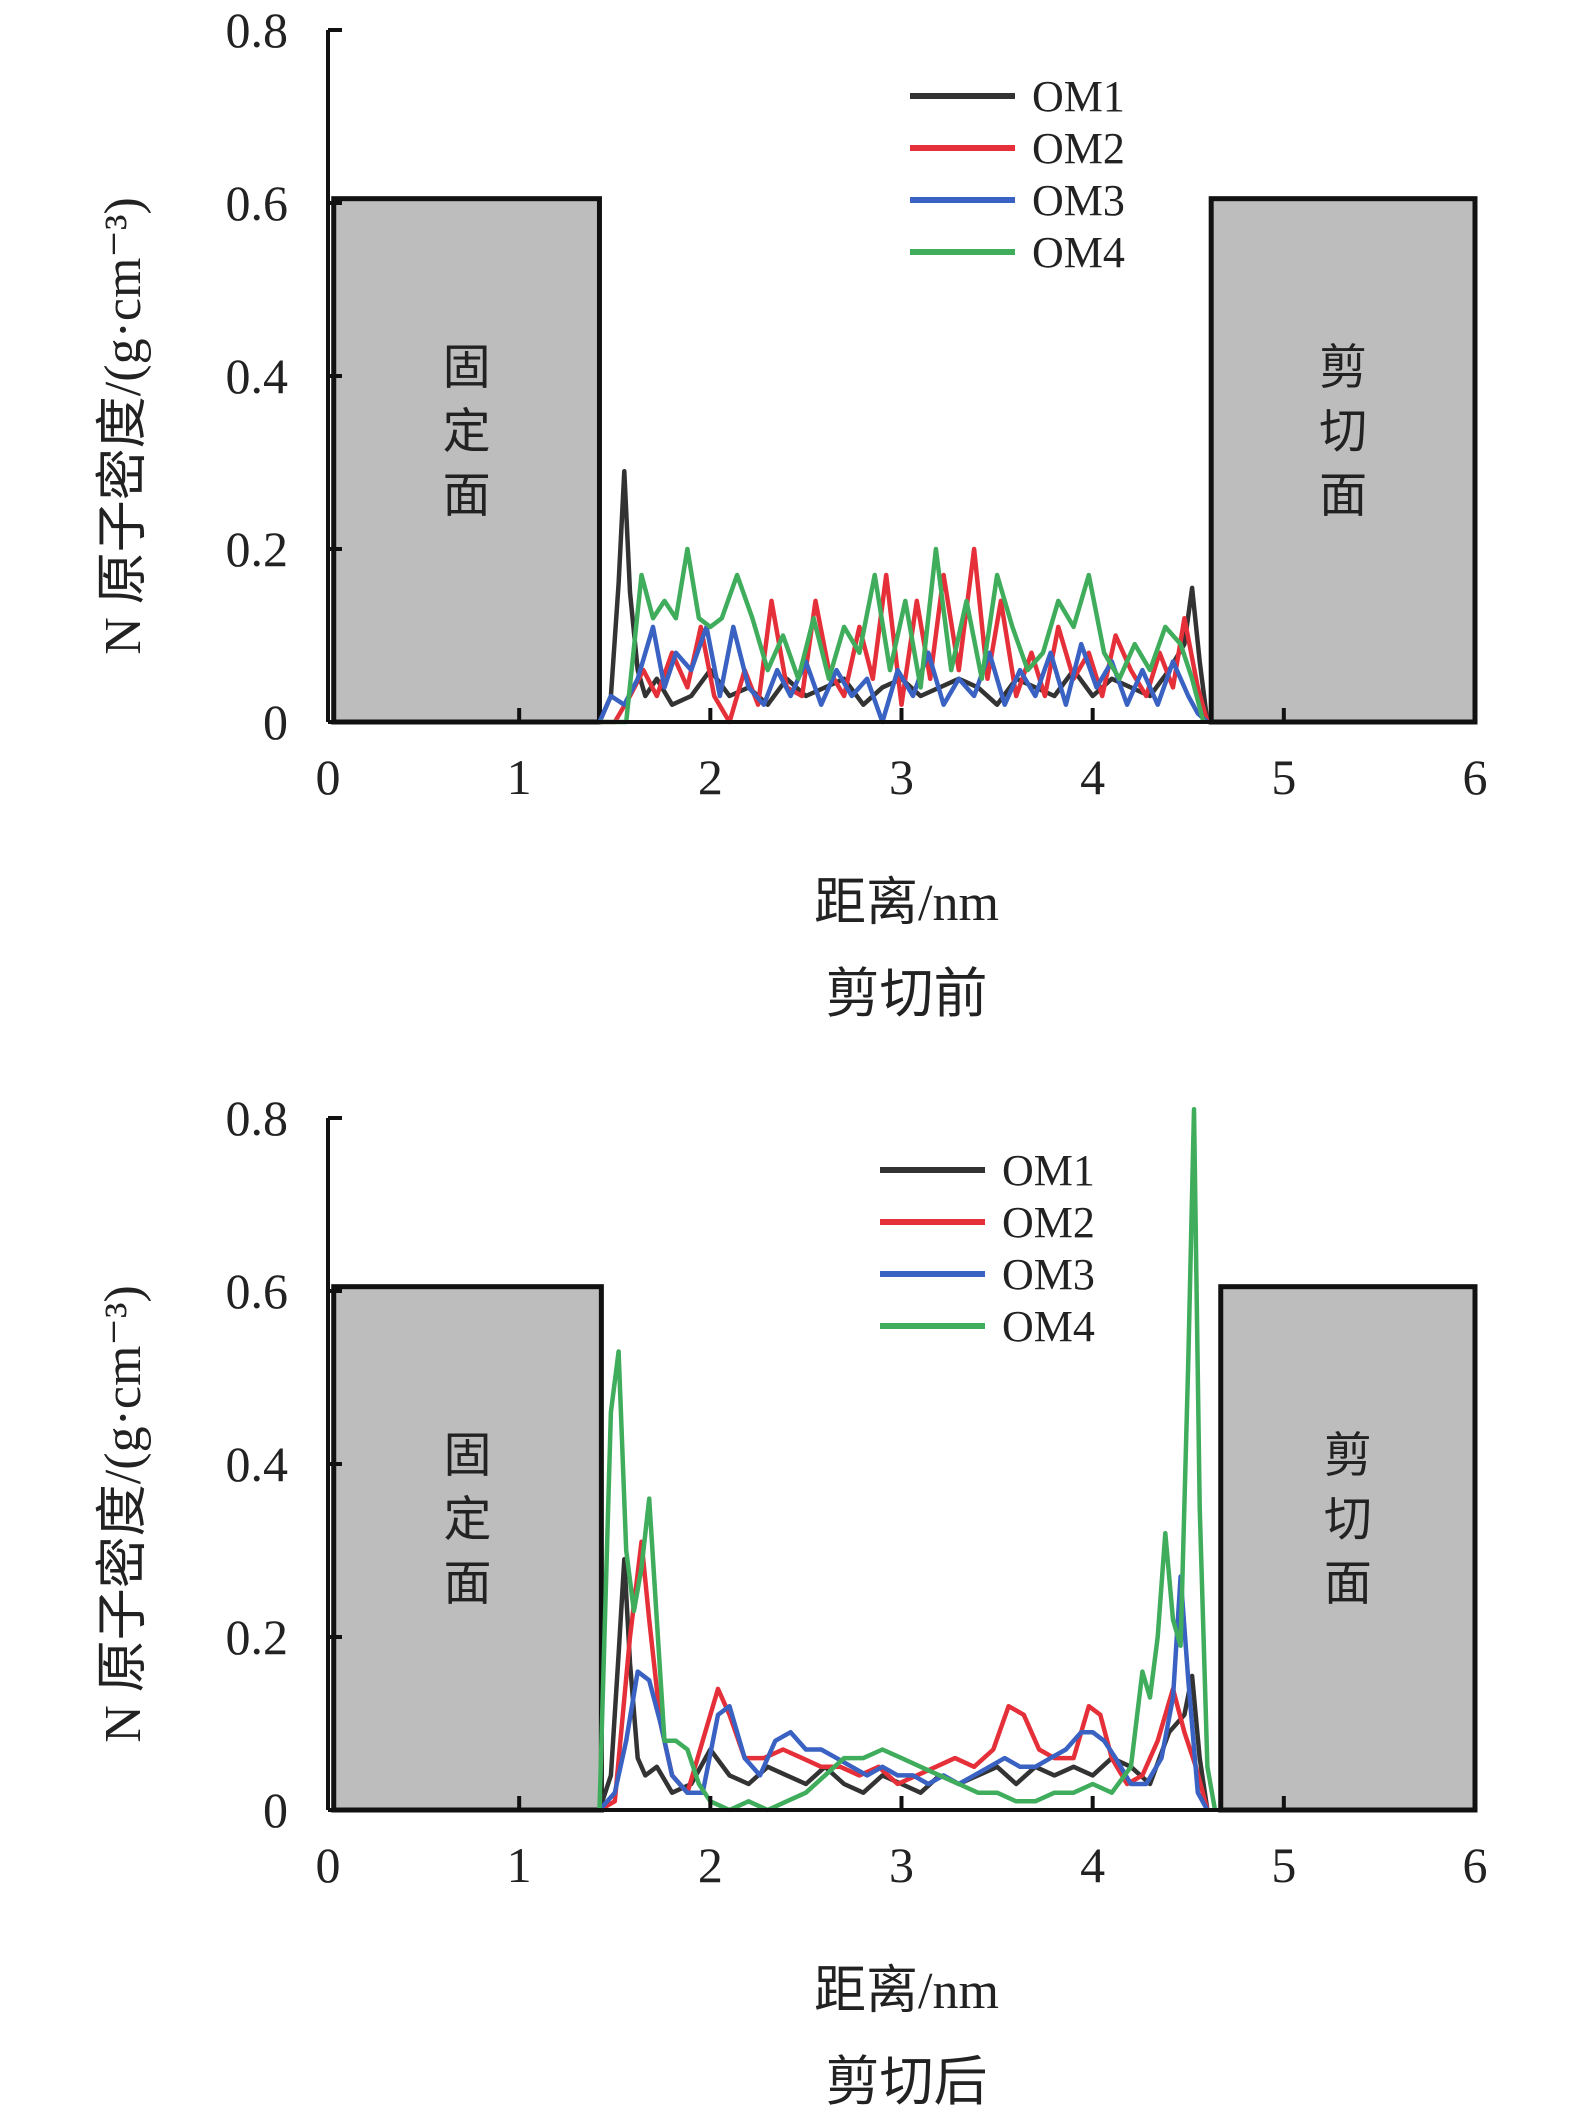 The image size is (1575, 2117). I want to click on x-axis-title-before: 距离/nm, so click(906, 903).